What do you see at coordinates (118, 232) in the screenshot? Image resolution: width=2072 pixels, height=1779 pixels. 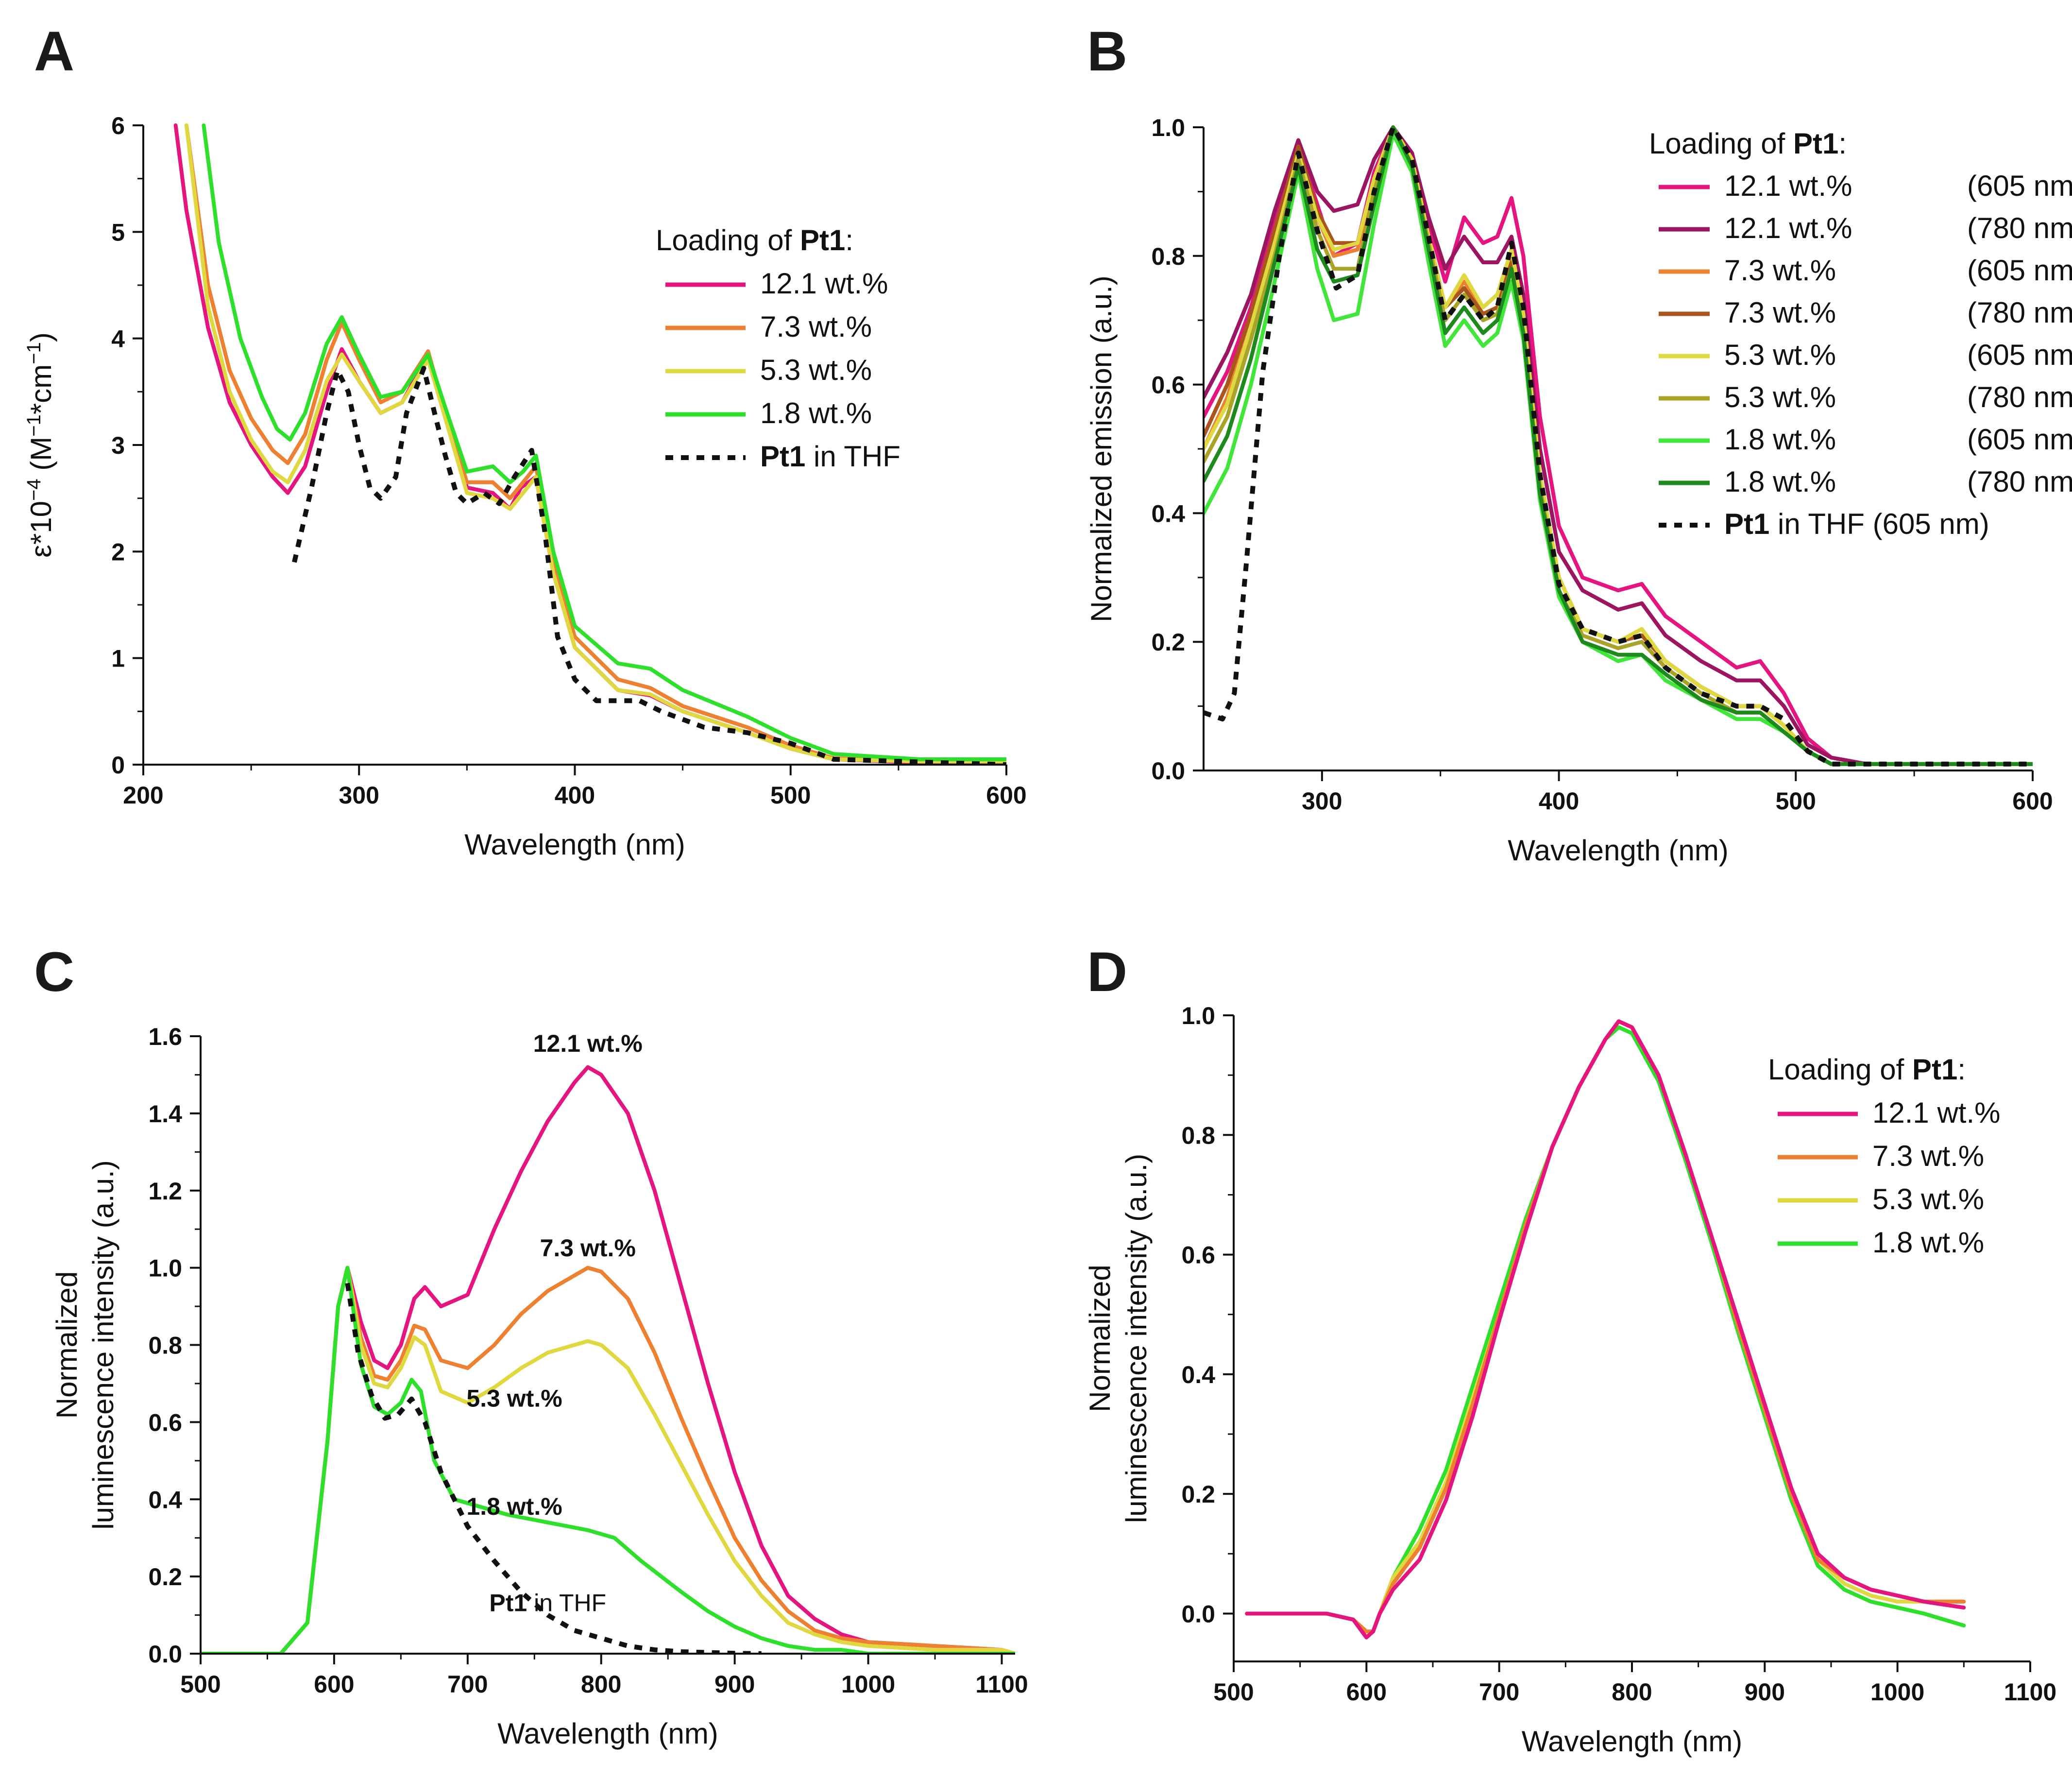 I see `y-tick-label: 5` at bounding box center [118, 232].